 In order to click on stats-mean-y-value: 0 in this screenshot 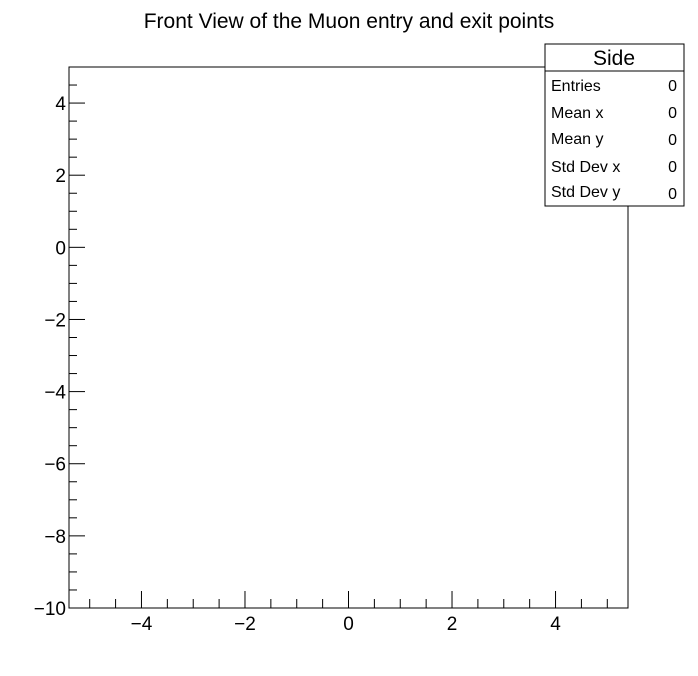, I will do `click(672, 140)`.